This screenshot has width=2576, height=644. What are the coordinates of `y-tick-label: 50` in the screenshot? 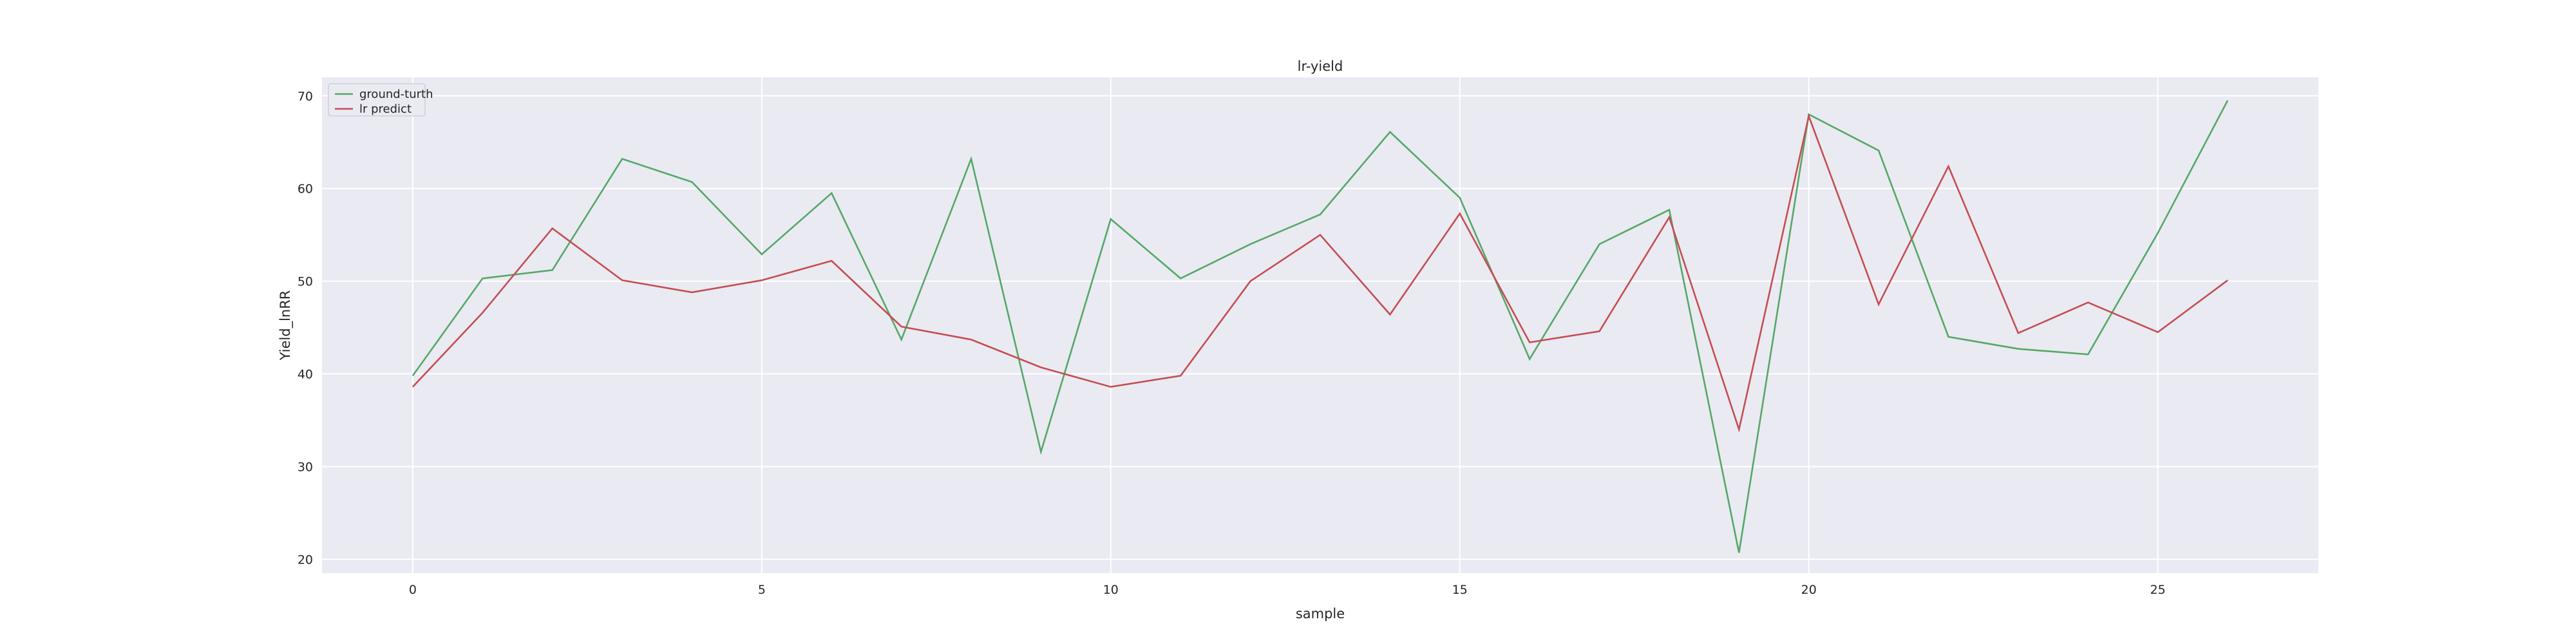 It's located at (305, 282).